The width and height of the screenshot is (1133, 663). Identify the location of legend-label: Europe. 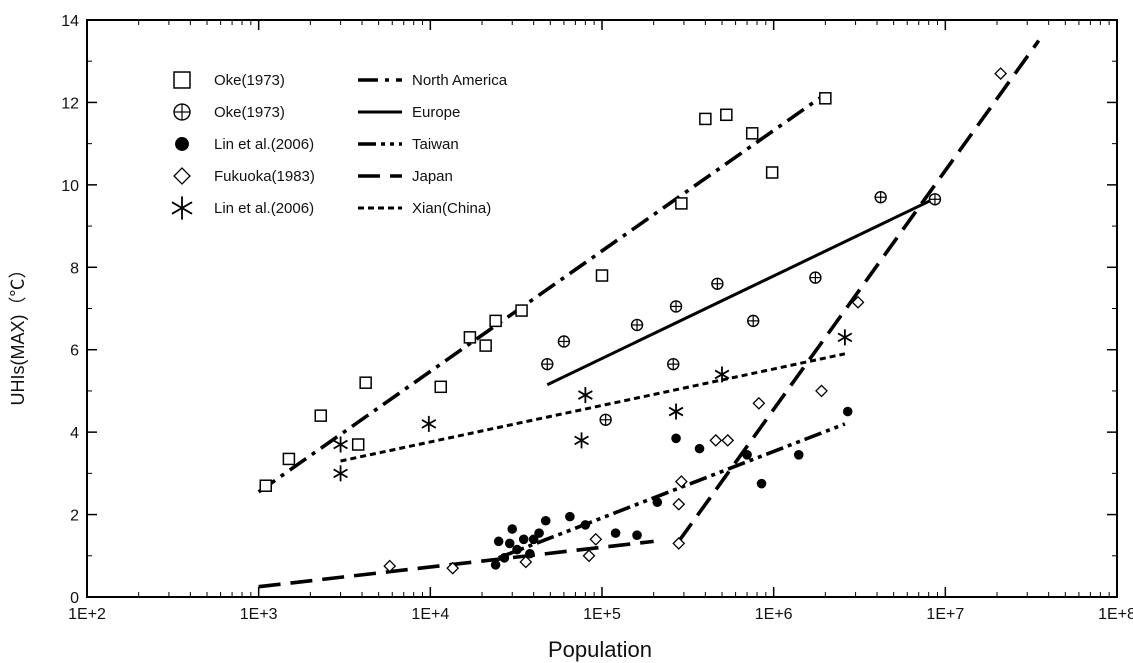
(436, 112).